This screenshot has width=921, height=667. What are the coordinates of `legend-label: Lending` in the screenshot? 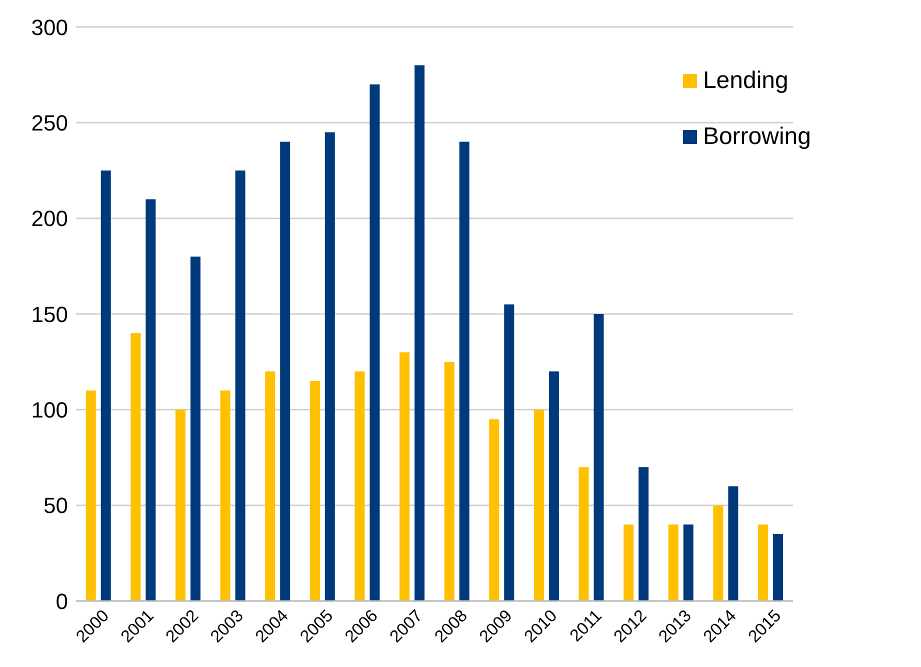 It's located at (745, 81).